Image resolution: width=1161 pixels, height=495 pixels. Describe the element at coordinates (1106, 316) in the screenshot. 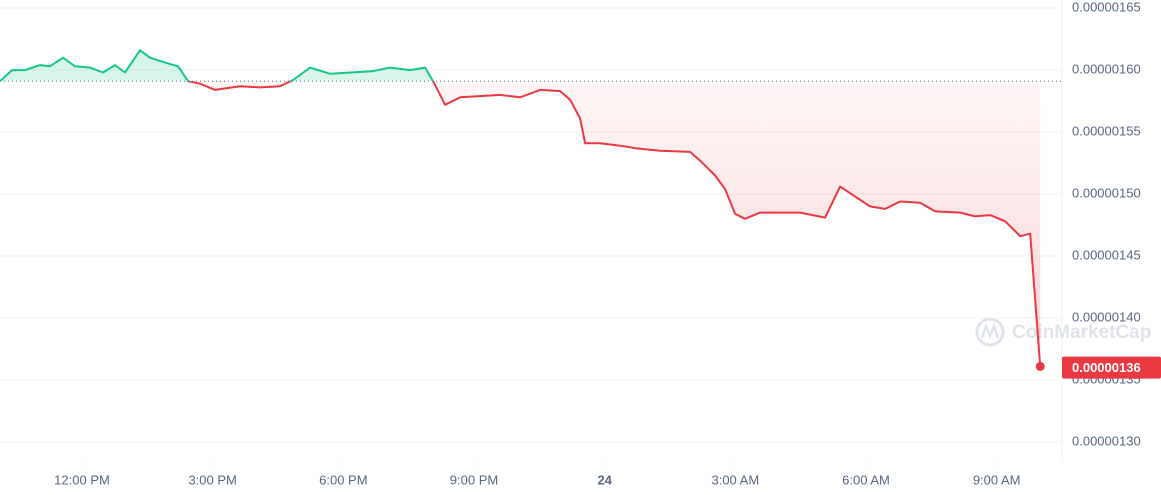

I see `y-tick-label: 0.00000140` at that location.